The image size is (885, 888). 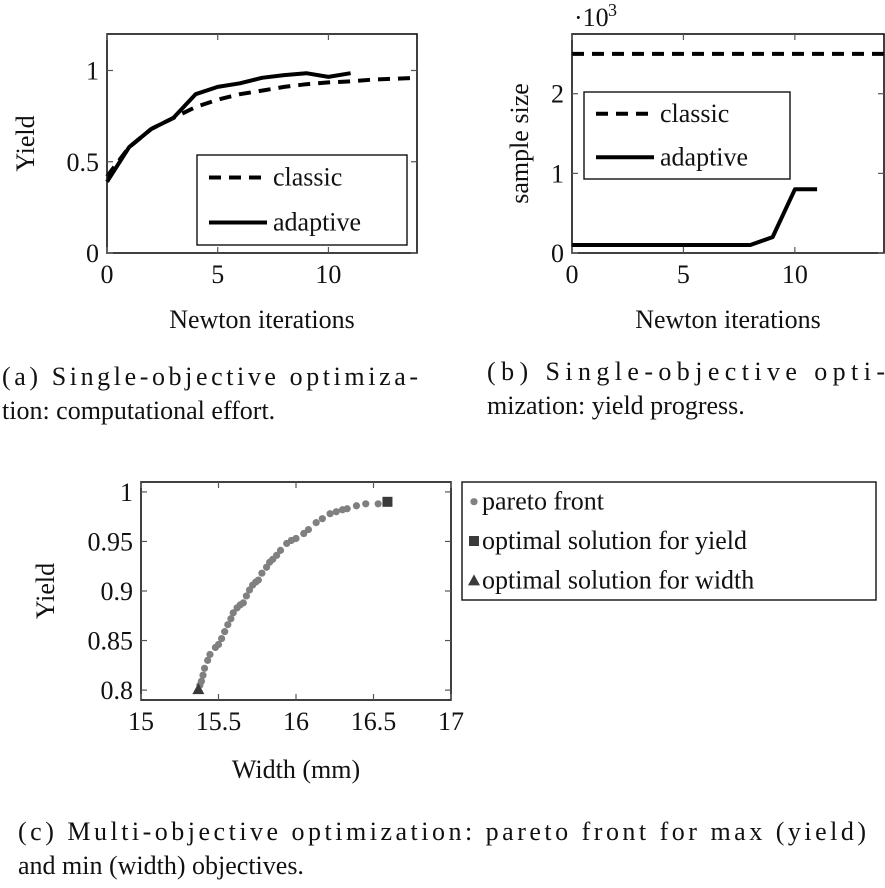 What do you see at coordinates (111, 641) in the screenshot?
I see `y-tick-label: 0.85` at bounding box center [111, 641].